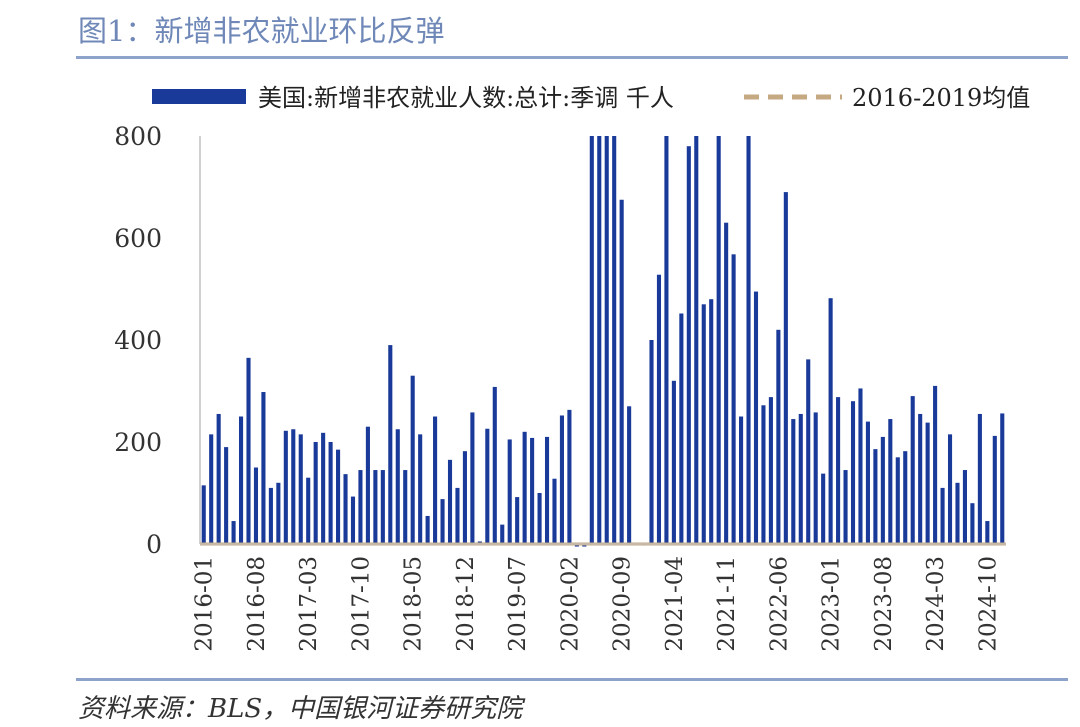 This screenshot has height=727, width=1080. What do you see at coordinates (623, 604) in the screenshot?
I see `x-tick-label: 2020-09` at bounding box center [623, 604].